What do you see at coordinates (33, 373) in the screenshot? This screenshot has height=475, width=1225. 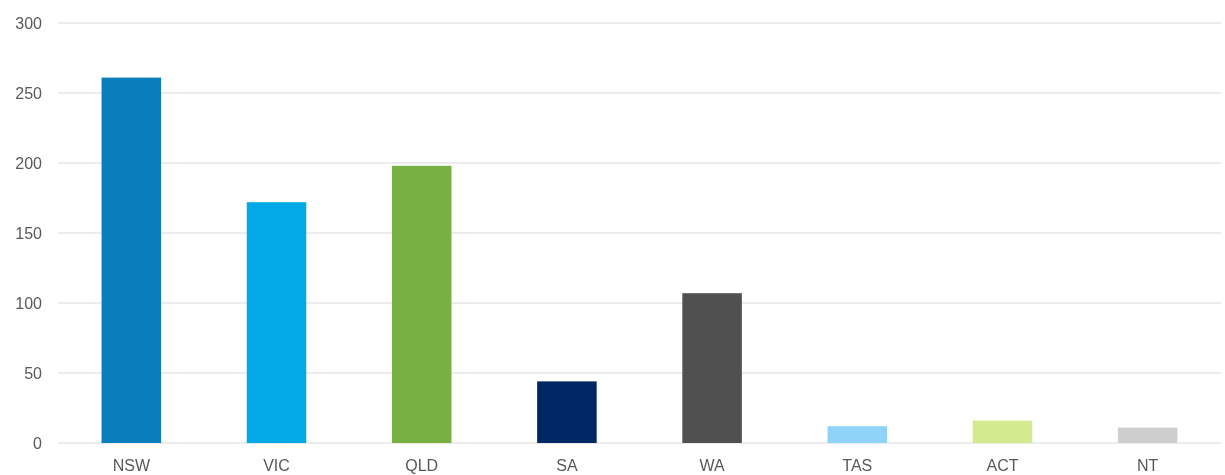 I see `y-tick-label: 50` at bounding box center [33, 373].